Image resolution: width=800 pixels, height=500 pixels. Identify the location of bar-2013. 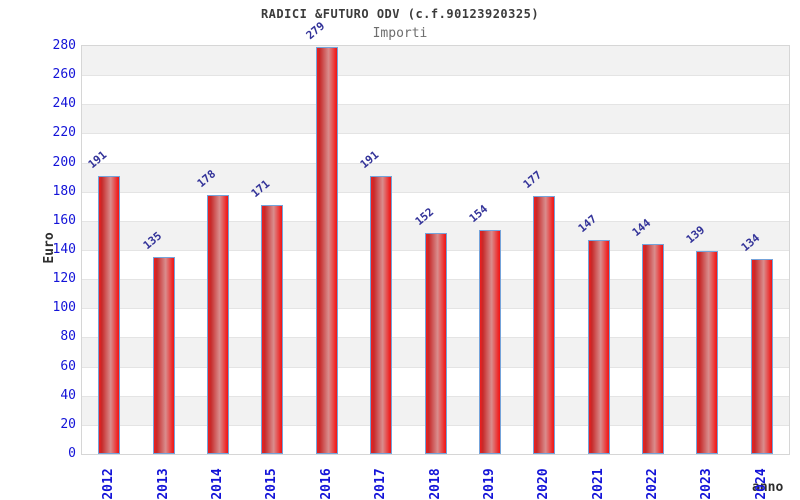
(163, 355).